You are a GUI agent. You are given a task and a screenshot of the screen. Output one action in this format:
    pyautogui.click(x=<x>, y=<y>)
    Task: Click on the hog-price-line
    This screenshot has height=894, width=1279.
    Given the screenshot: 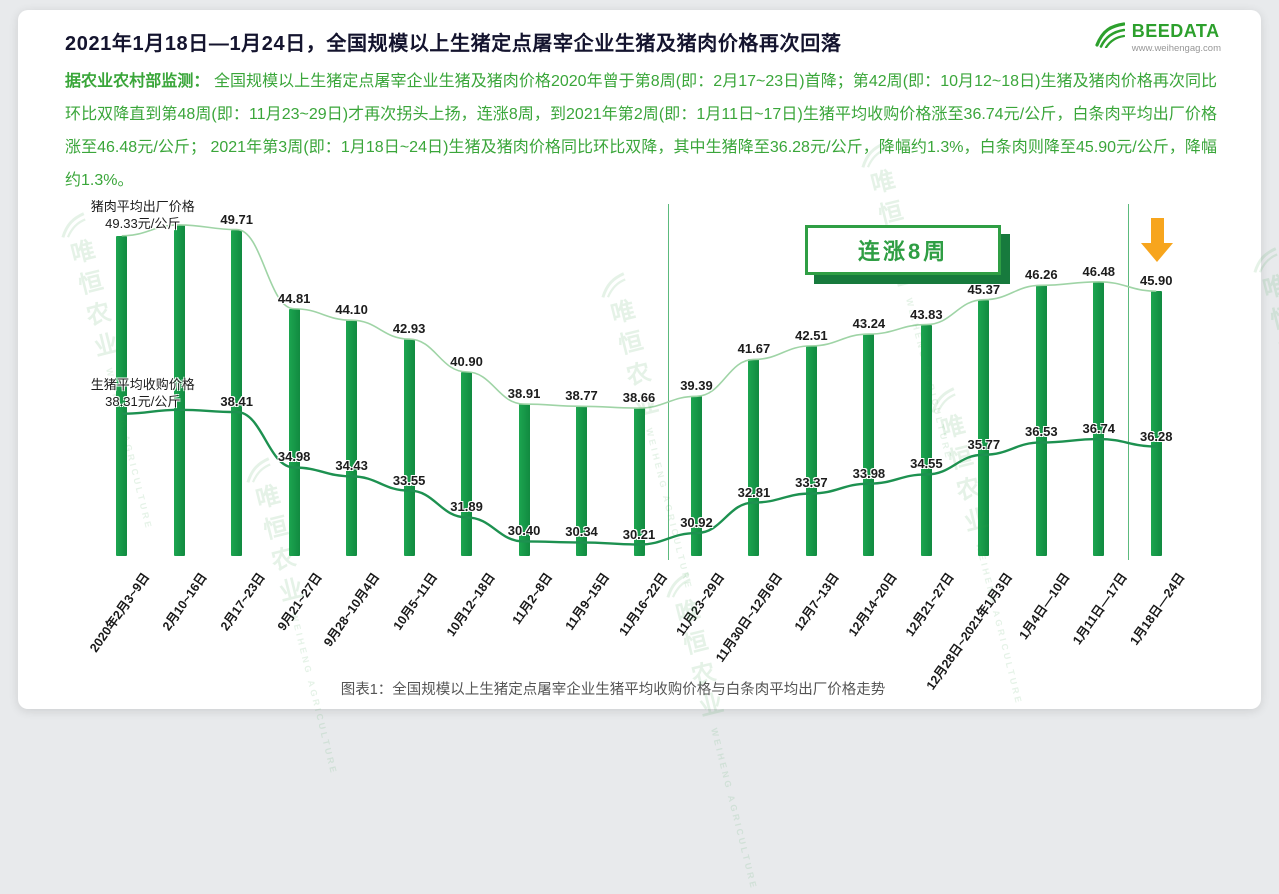 What is the action you would take?
    pyautogui.click(x=639, y=477)
    